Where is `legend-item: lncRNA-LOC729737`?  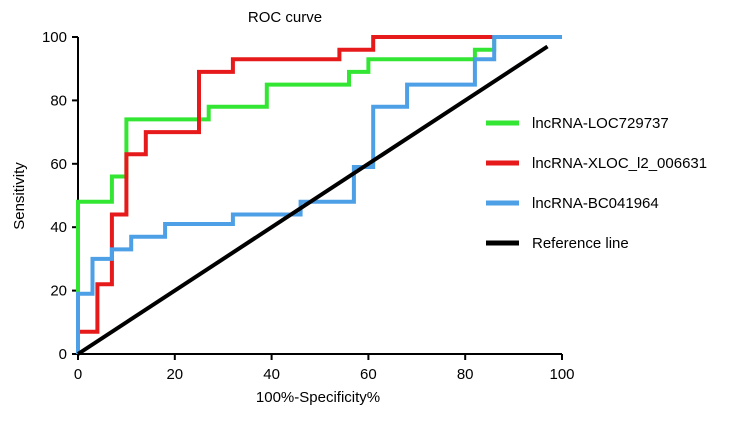
legend-item: lncRNA-LOC729737 is located at coordinates (577, 123).